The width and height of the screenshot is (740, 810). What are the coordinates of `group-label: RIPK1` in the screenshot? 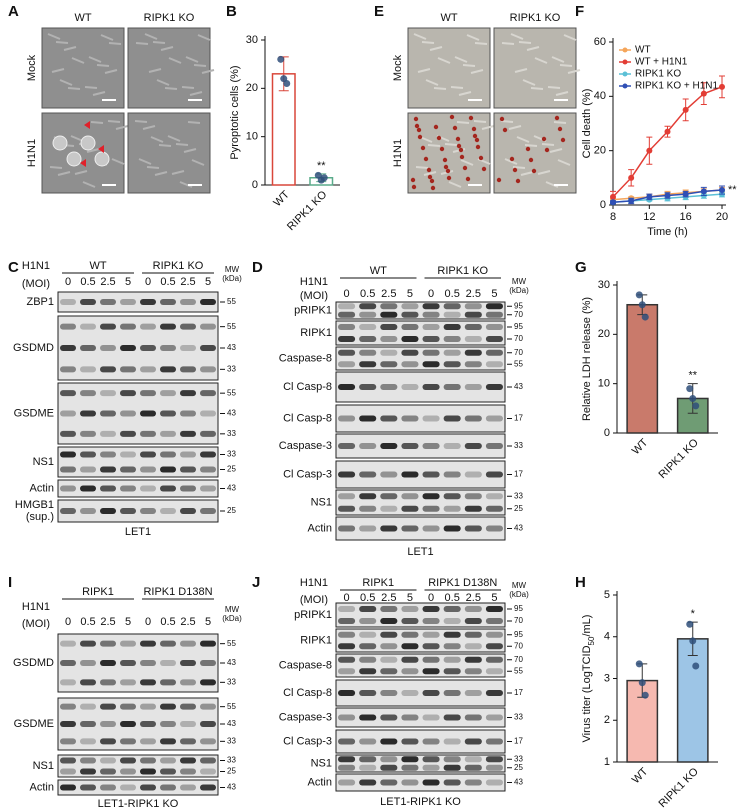 It's located at (378, 583).